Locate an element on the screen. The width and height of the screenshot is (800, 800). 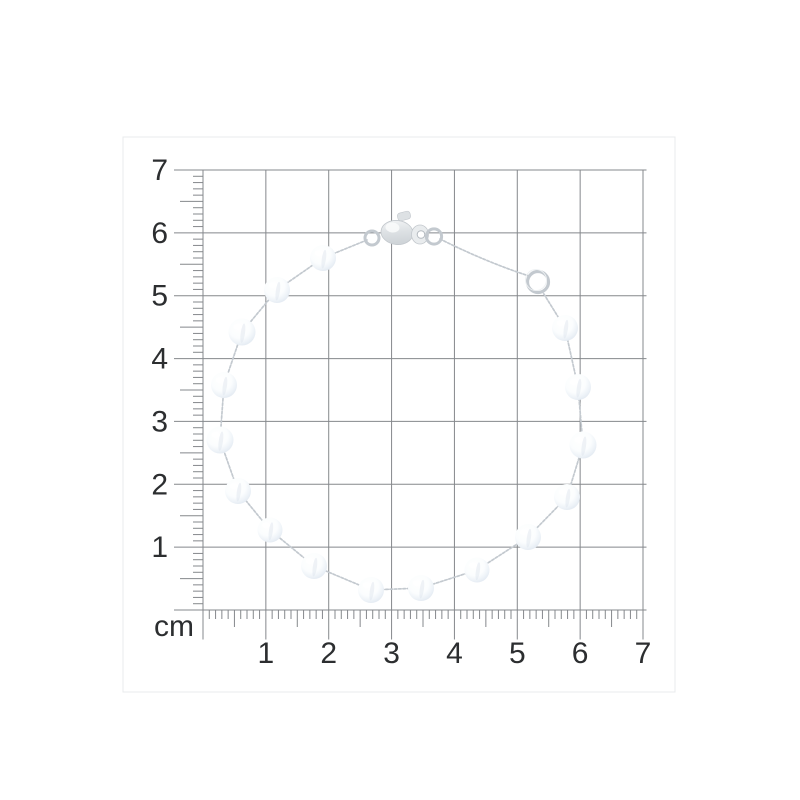
clasp-eye-hole is located at coordinates (421, 234).